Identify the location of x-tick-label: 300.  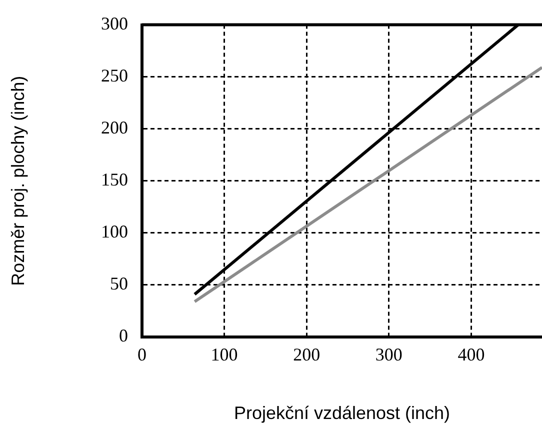
(388, 354).